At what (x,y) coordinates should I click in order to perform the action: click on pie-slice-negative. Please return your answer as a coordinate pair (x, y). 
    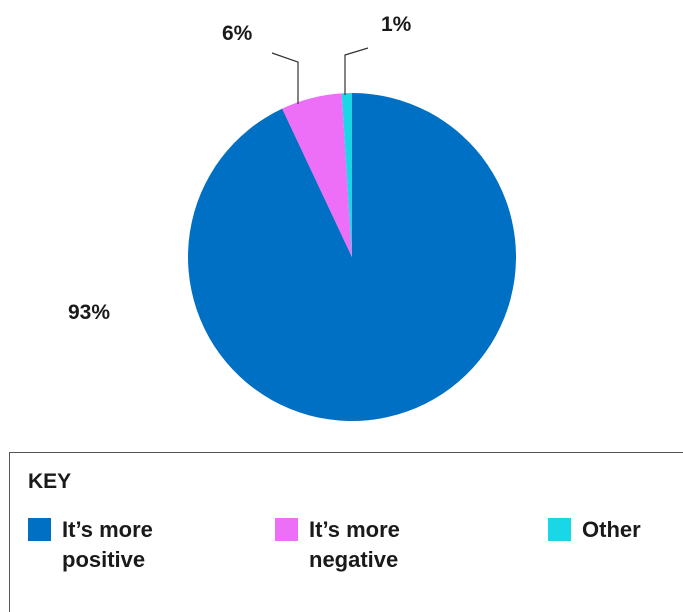
    Looking at the image, I should click on (317, 175).